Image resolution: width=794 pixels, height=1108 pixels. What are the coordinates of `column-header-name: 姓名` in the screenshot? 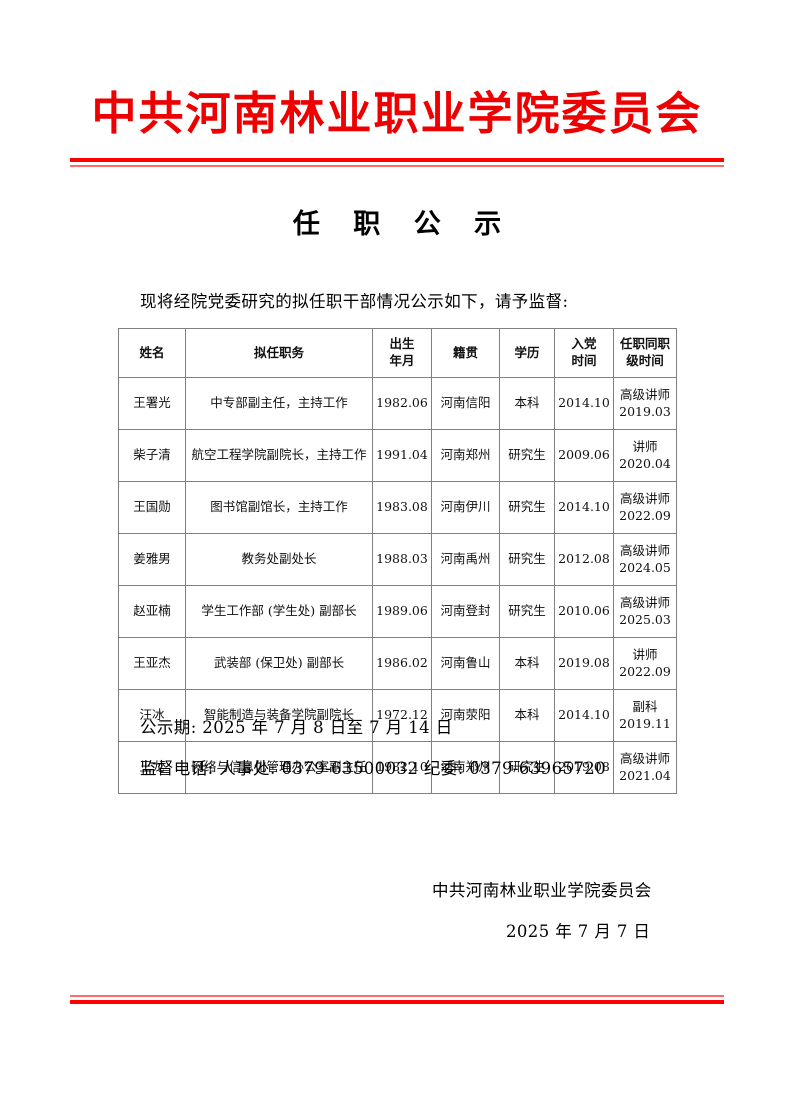 It's located at (152, 353).